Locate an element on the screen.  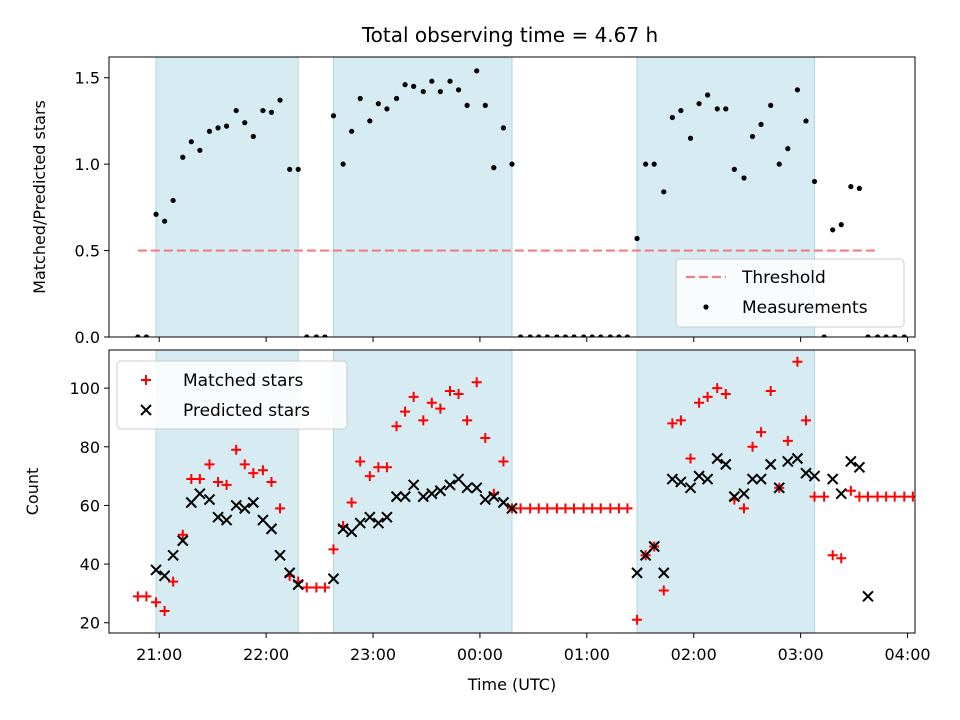
x-tick-label: 22:00 is located at coordinates (266, 654).